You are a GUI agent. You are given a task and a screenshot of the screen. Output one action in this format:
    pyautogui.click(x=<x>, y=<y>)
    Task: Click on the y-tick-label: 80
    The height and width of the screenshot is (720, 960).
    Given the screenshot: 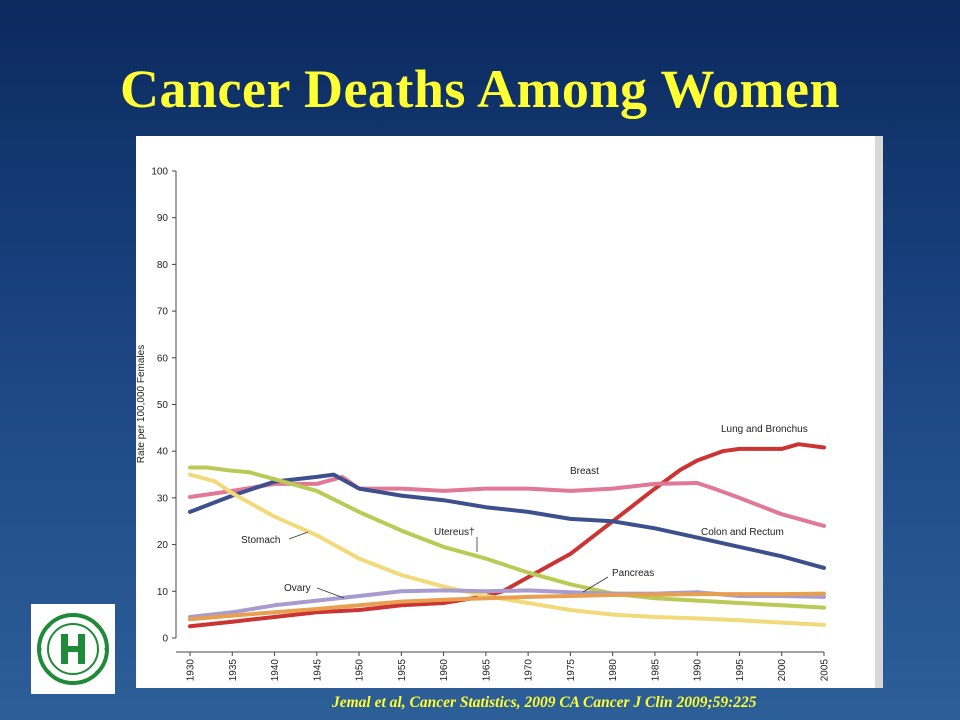 What is the action you would take?
    pyautogui.click(x=163, y=265)
    